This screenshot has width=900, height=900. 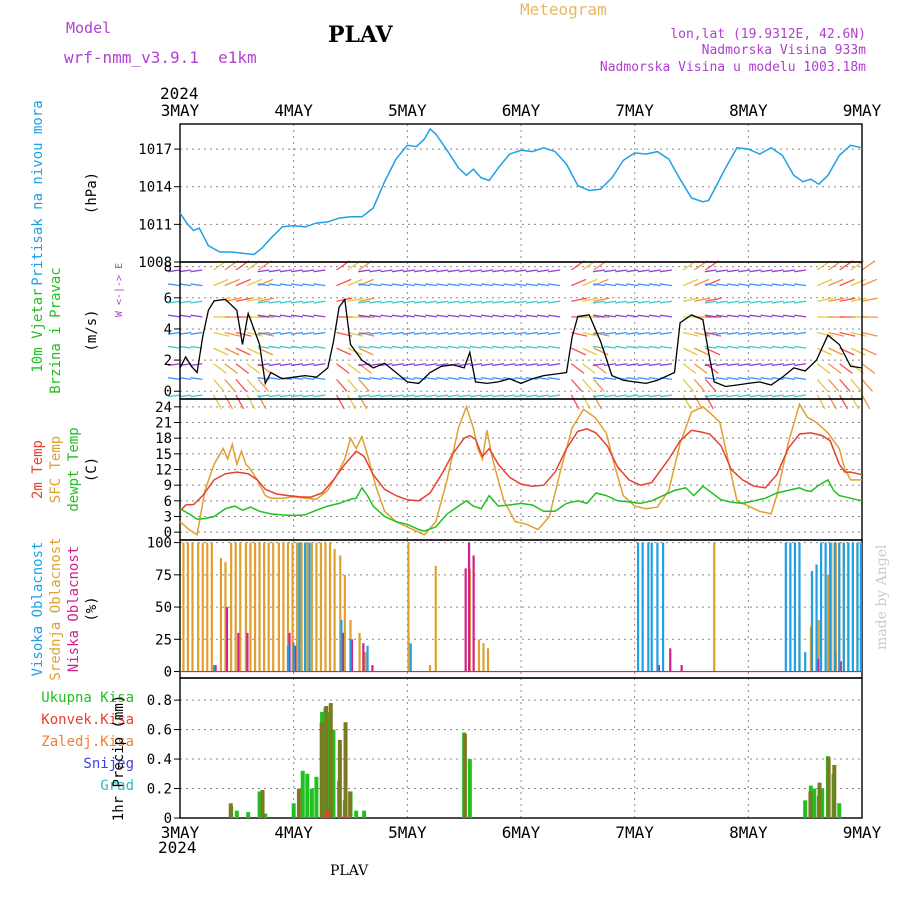 What do you see at coordinates (163, 439) in the screenshot?
I see `y-tick-label: 18` at bounding box center [163, 439].